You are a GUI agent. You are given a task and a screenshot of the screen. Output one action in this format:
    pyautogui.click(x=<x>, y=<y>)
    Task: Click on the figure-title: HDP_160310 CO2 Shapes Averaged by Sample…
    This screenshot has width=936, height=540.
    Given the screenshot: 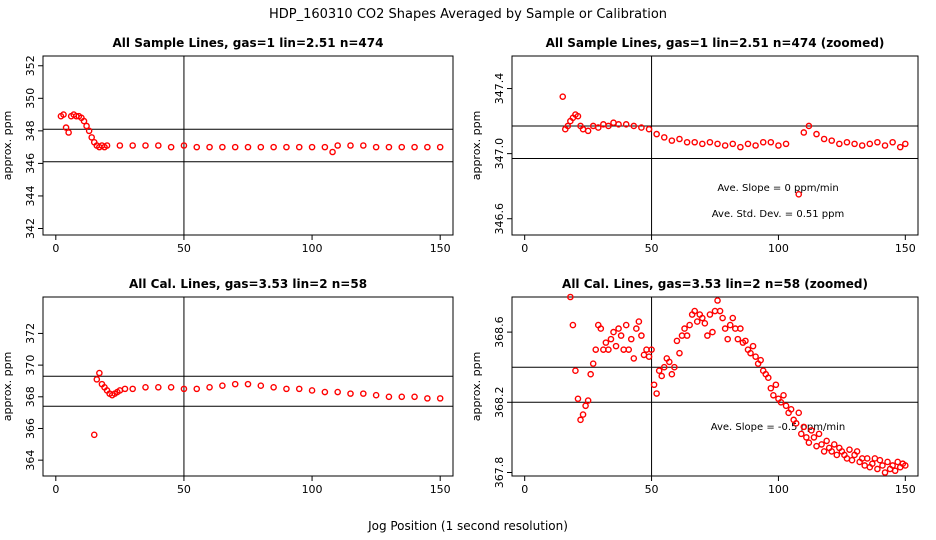 What is the action you would take?
    pyautogui.click(x=468, y=14)
    